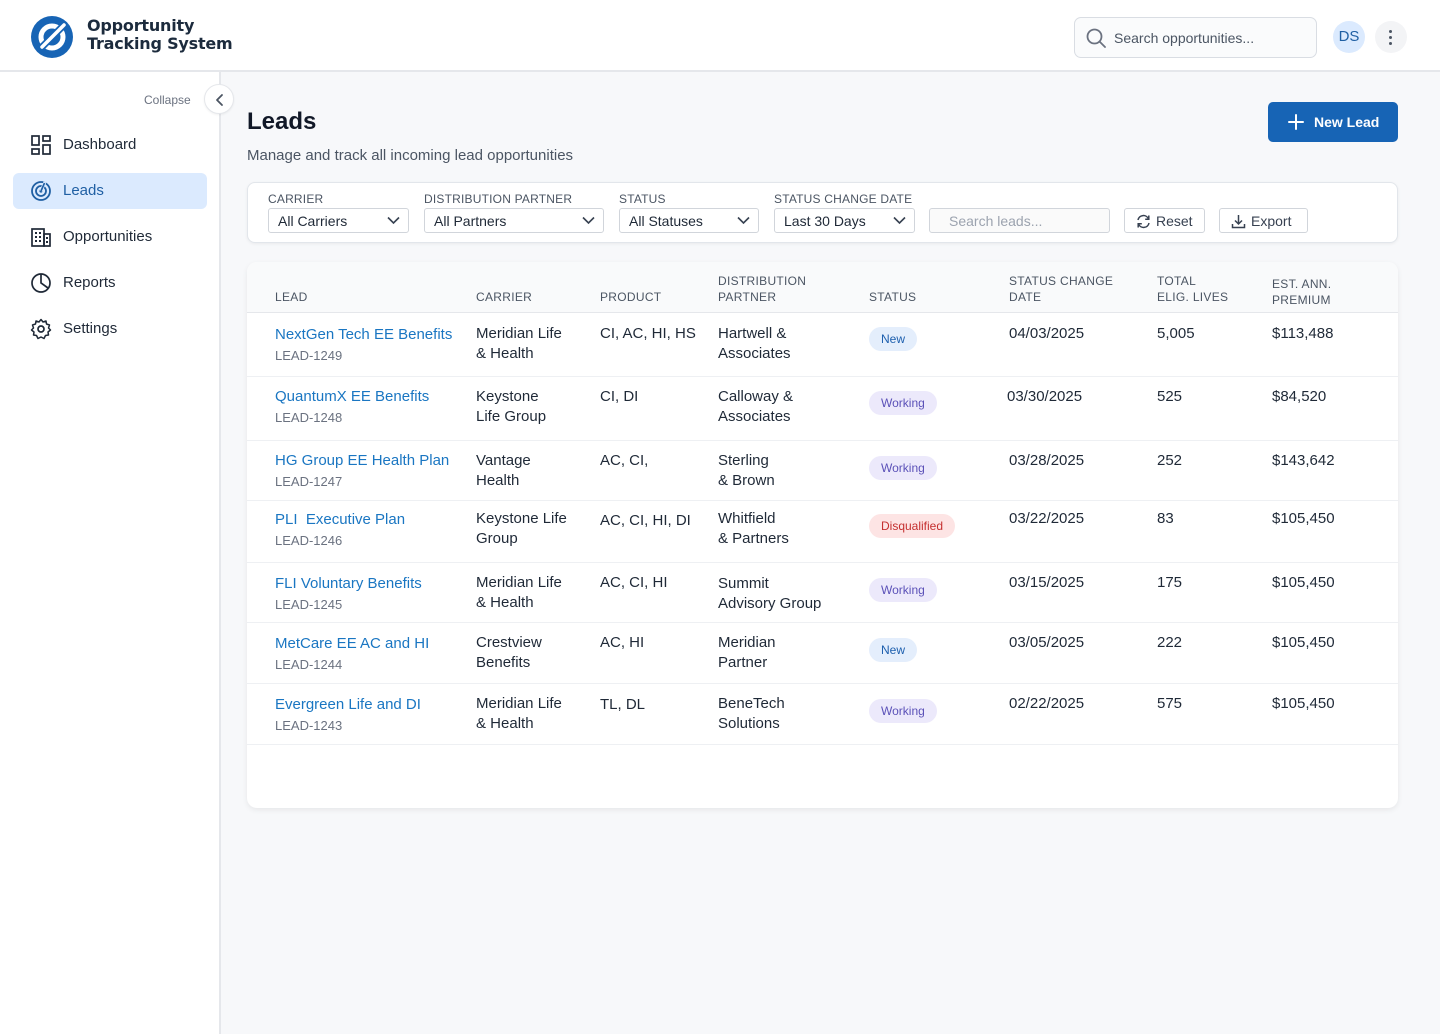 The image size is (1440, 1034). Describe the element at coordinates (762, 289) in the screenshot. I see `column-header-partner: DISTRIBUTION PARTNER` at that location.